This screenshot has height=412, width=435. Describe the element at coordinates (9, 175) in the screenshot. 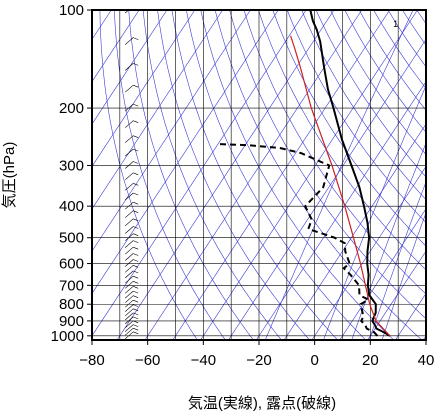

I see `y-axis-label: 気圧(hPa)` at that location.